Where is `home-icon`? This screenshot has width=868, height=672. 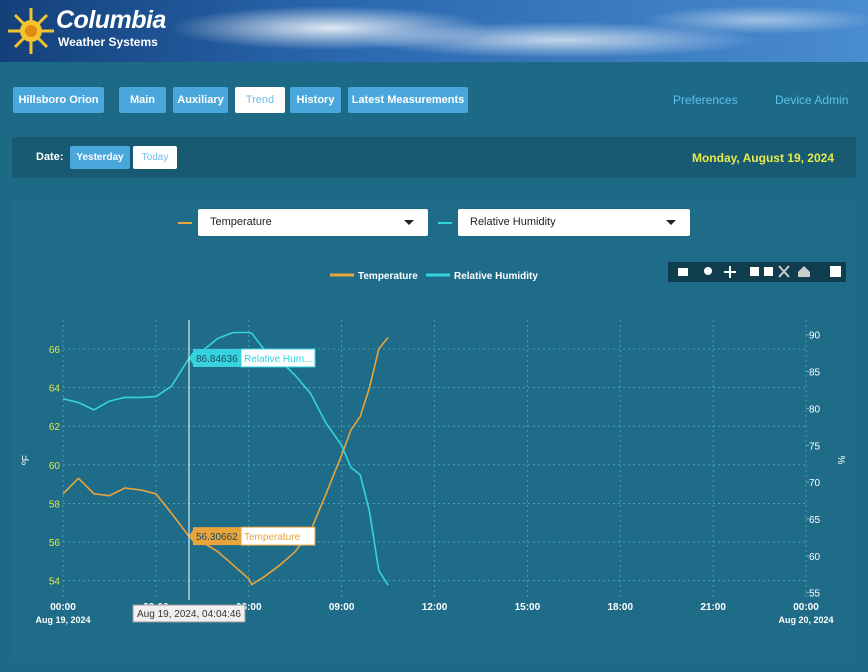 home-icon is located at coordinates (804, 271).